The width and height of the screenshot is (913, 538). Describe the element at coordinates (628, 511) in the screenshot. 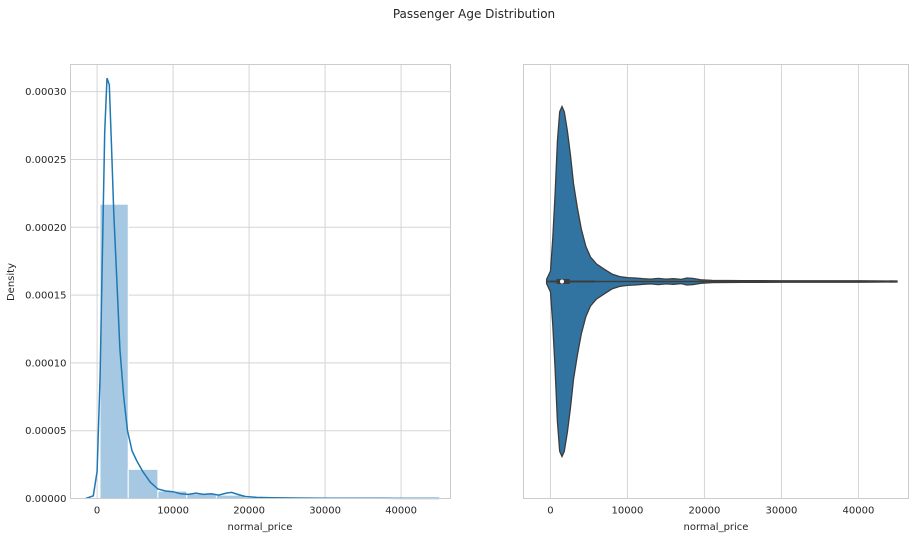

I see `violin-x-tick-label: 10000` at that location.